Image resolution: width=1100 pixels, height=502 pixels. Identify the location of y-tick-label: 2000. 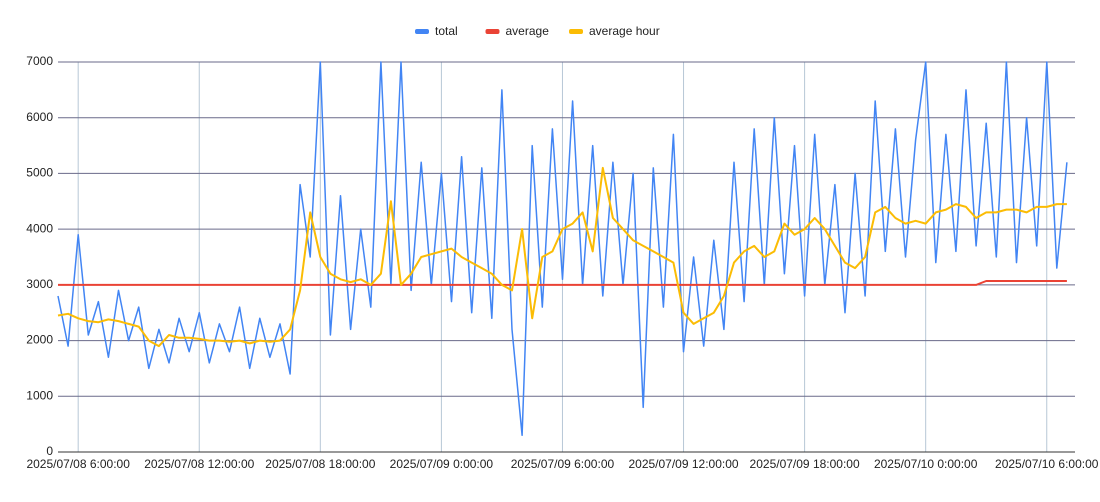
(39, 340).